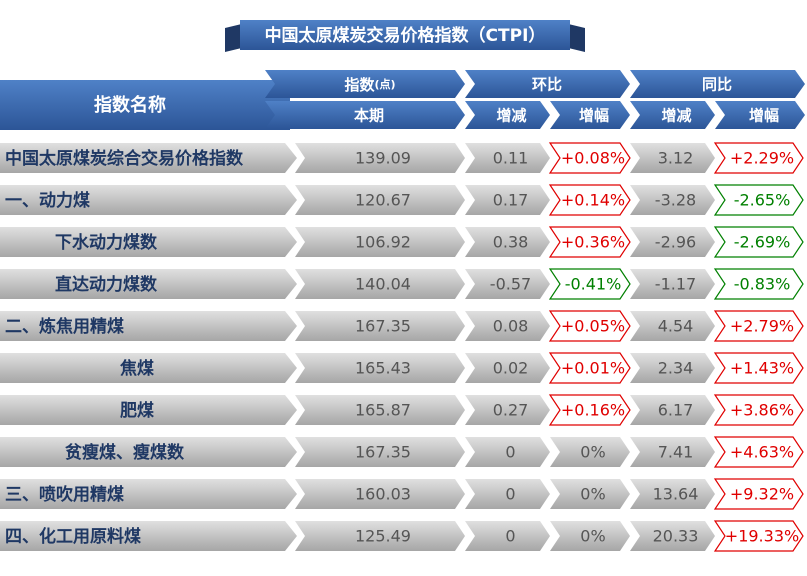  Describe the element at coordinates (106, 242) in the screenshot. I see `row-label: 下水动力煤数` at that location.